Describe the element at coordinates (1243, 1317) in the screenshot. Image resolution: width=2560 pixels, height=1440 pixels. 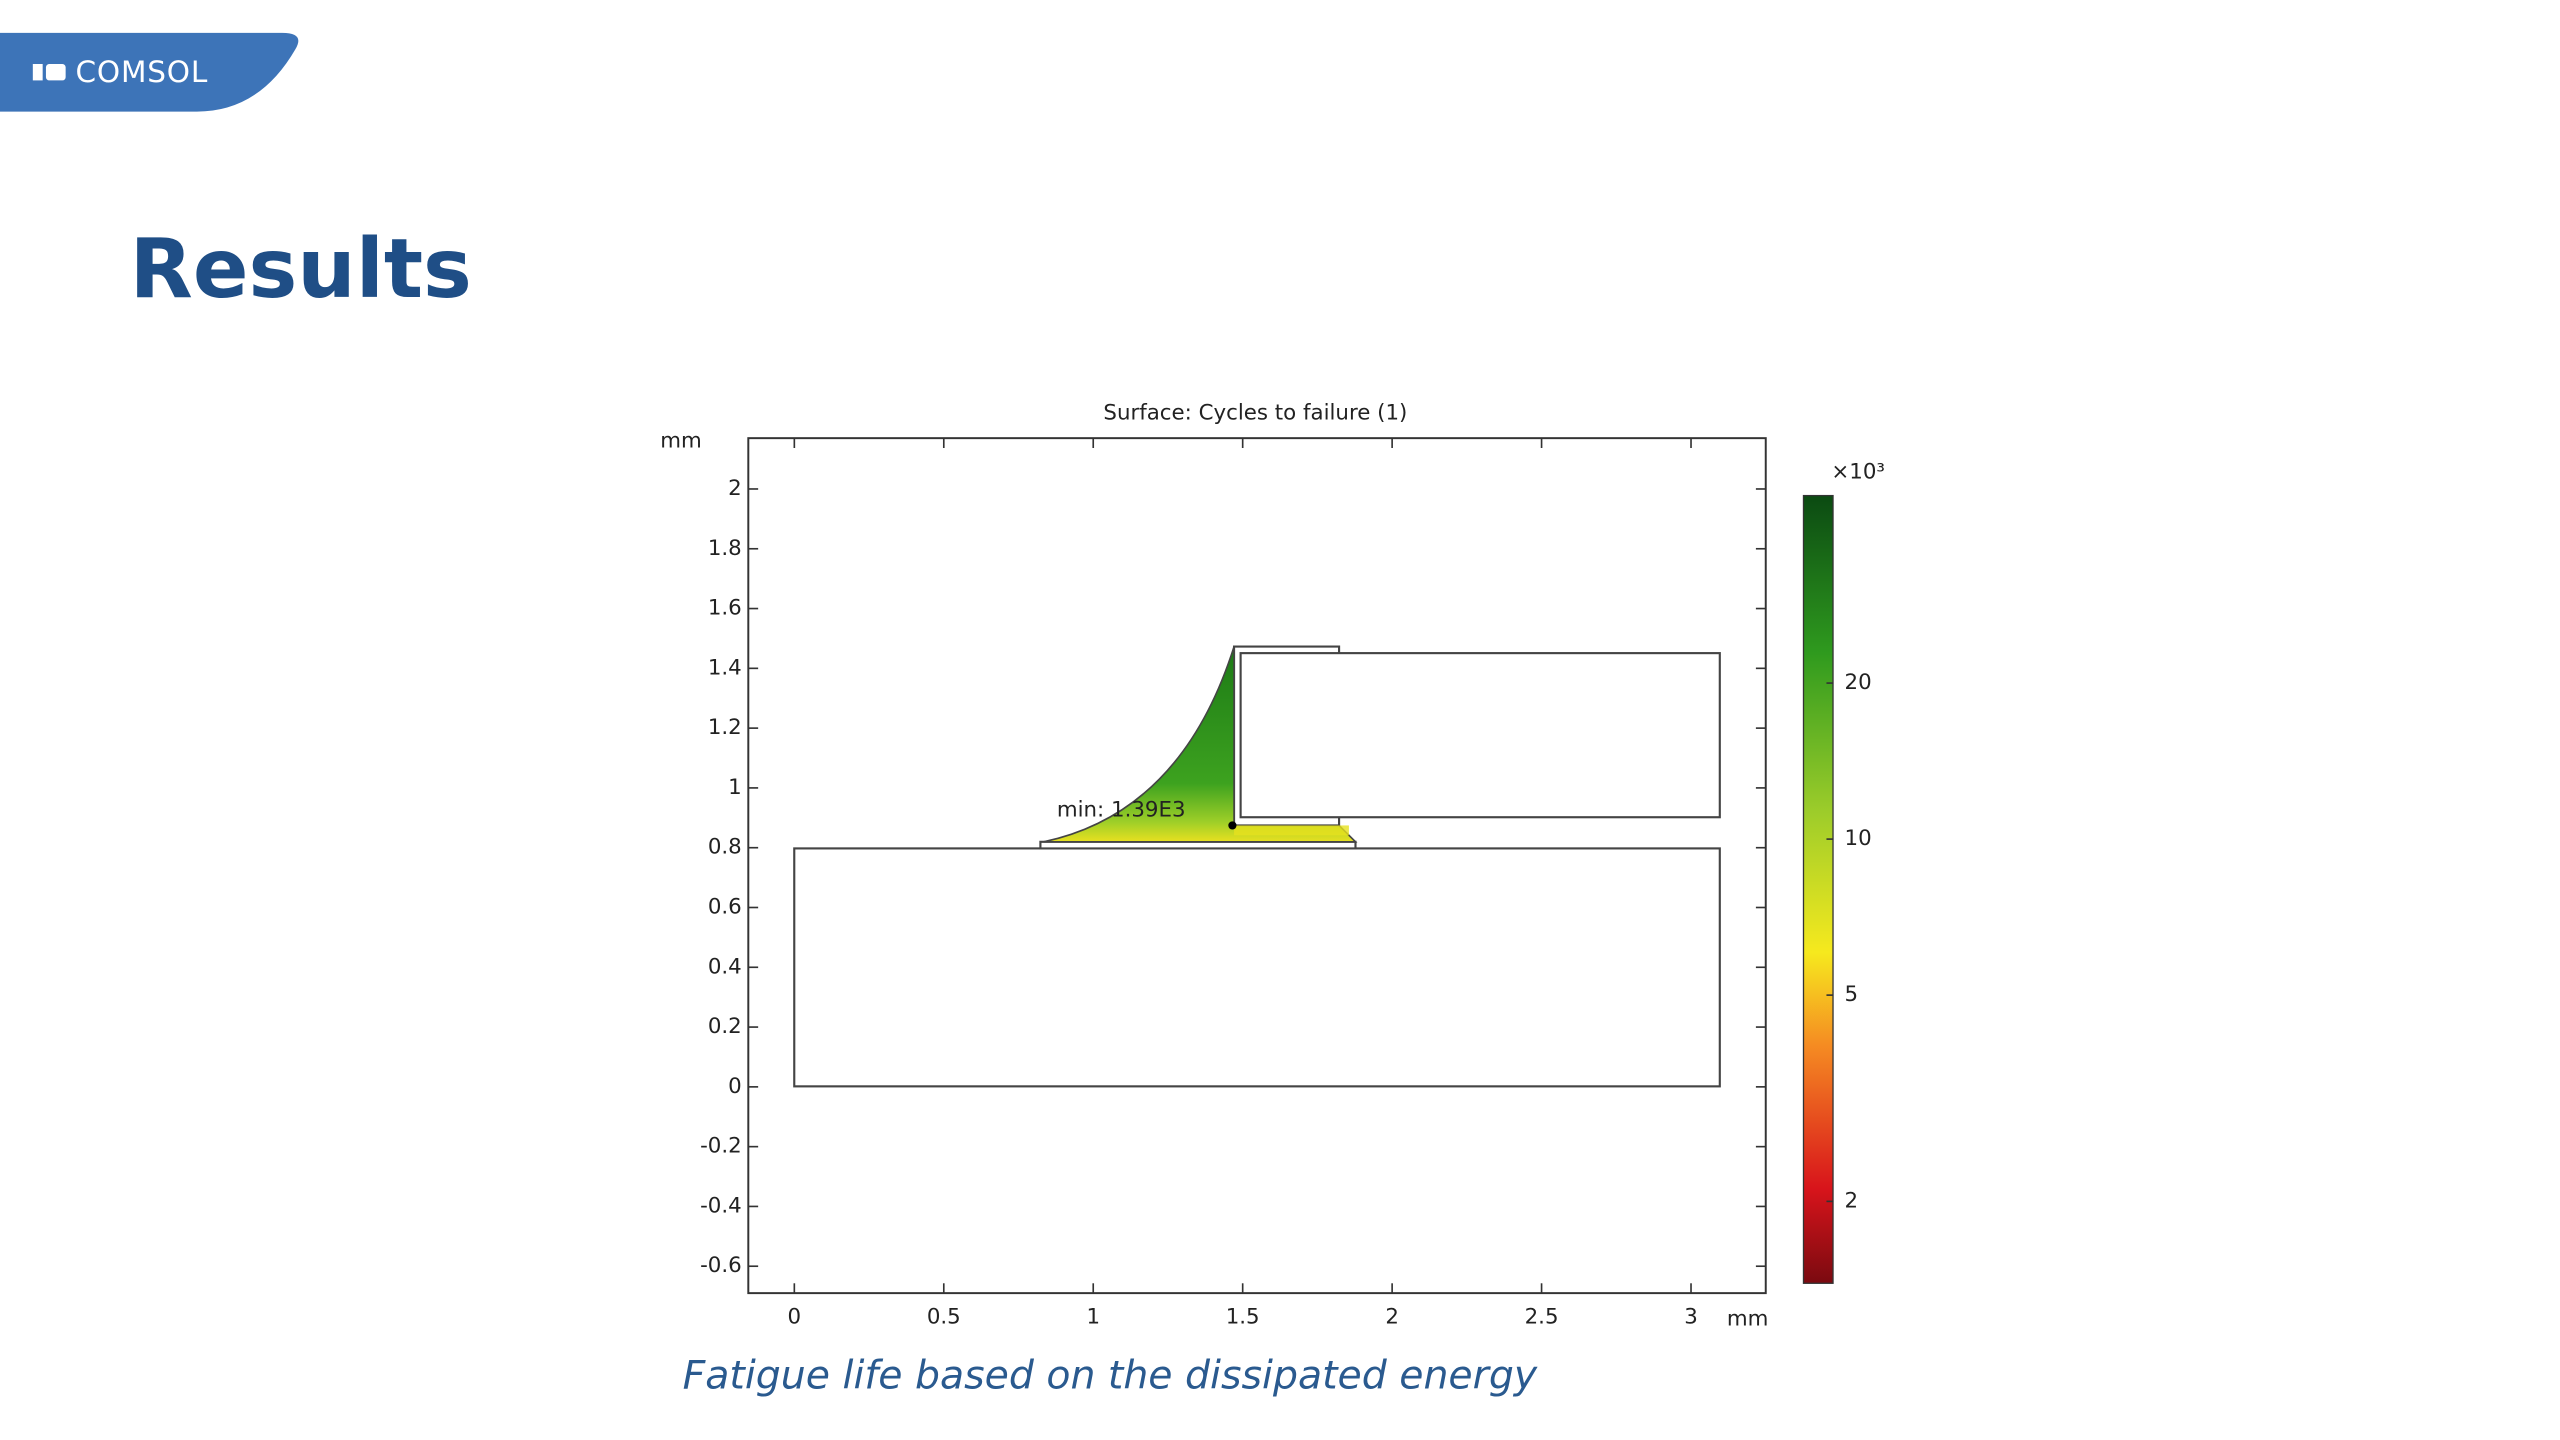
I see `x-tick-label: 1.5` at that location.